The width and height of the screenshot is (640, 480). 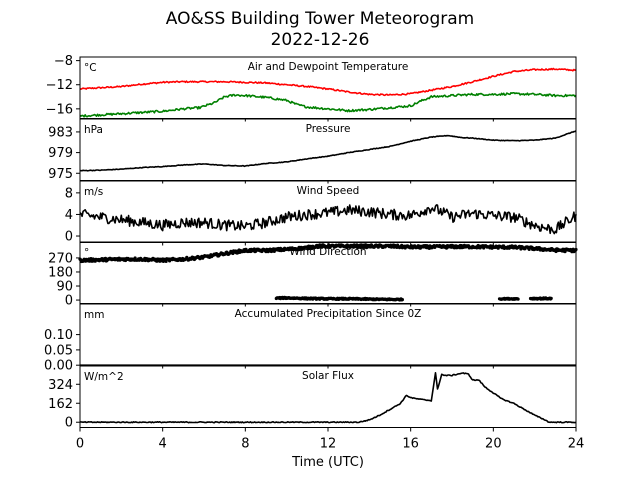 I want to click on y-tick-label: 8, so click(x=69, y=193).